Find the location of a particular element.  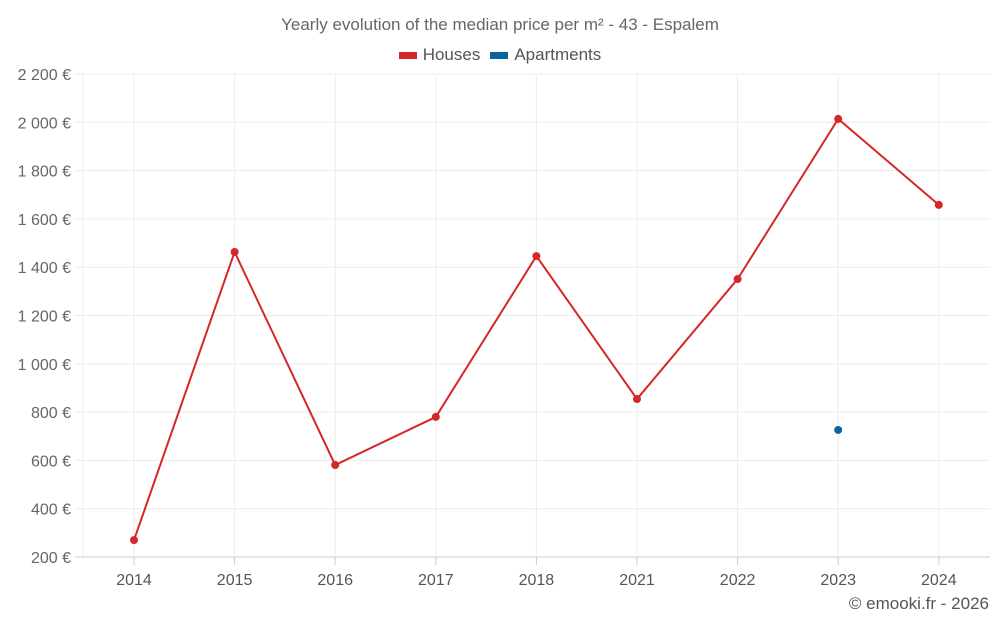

x-tick-label: 2015 is located at coordinates (235, 580).